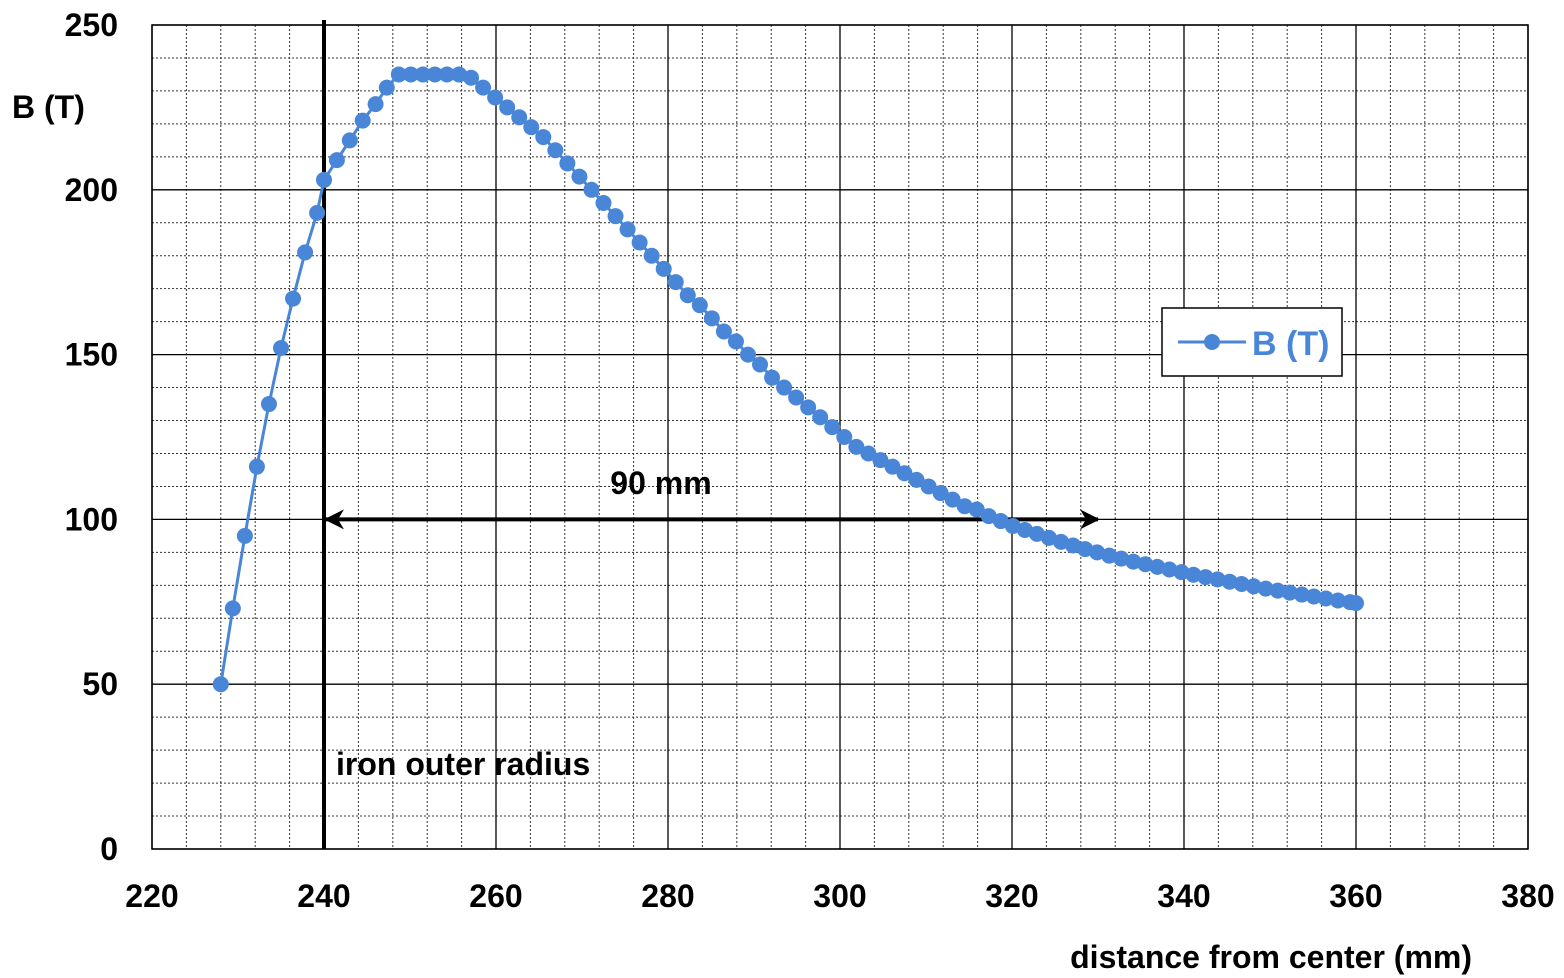 The width and height of the screenshot is (1564, 978). I want to click on y-tick-label: 100, so click(91, 519).